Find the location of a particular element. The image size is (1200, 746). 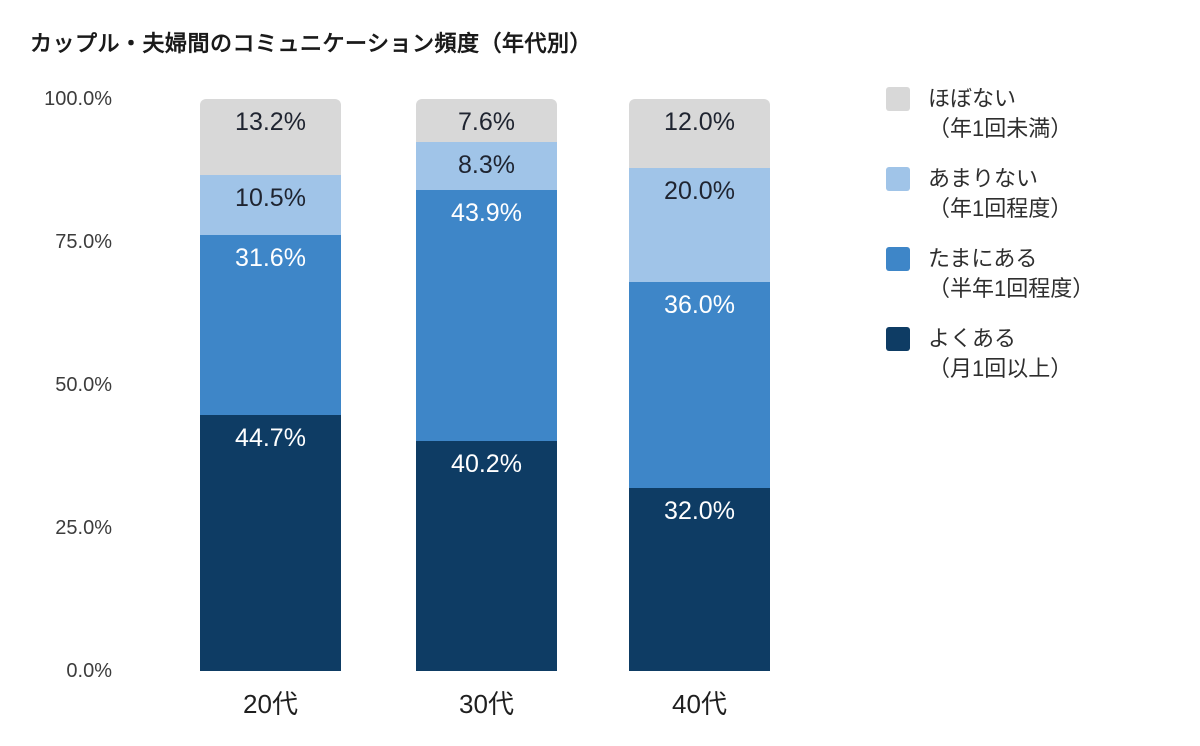

legend-label-line1: よくある is located at coordinates (972, 338).